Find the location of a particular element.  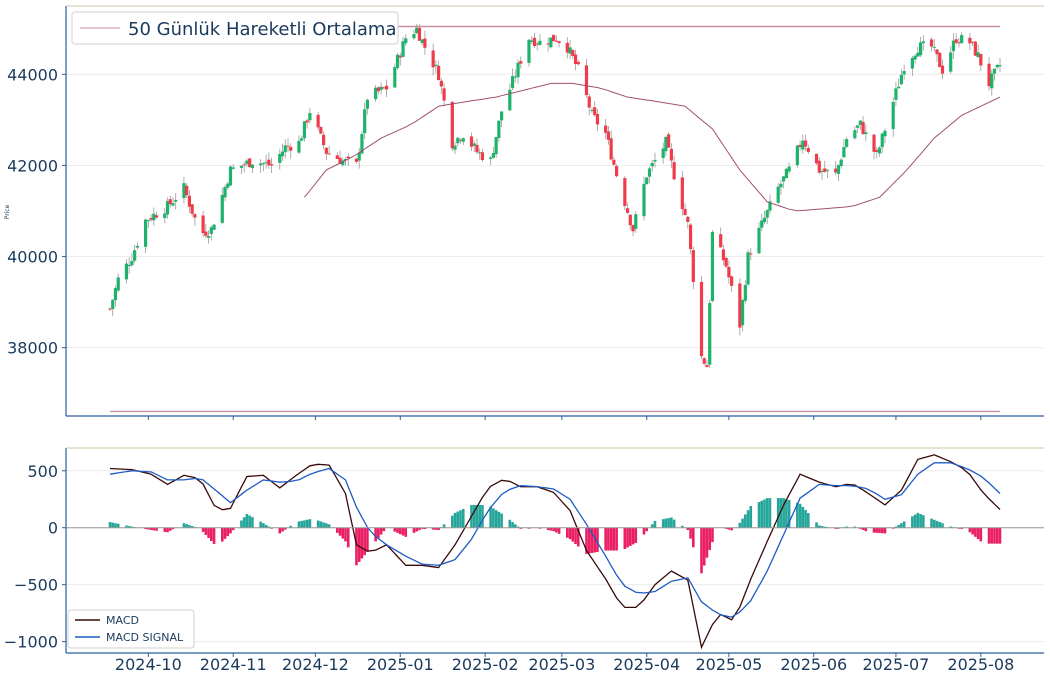

price-legend-label: 50 Günlük Hareketli Ortalama is located at coordinates (262, 29).